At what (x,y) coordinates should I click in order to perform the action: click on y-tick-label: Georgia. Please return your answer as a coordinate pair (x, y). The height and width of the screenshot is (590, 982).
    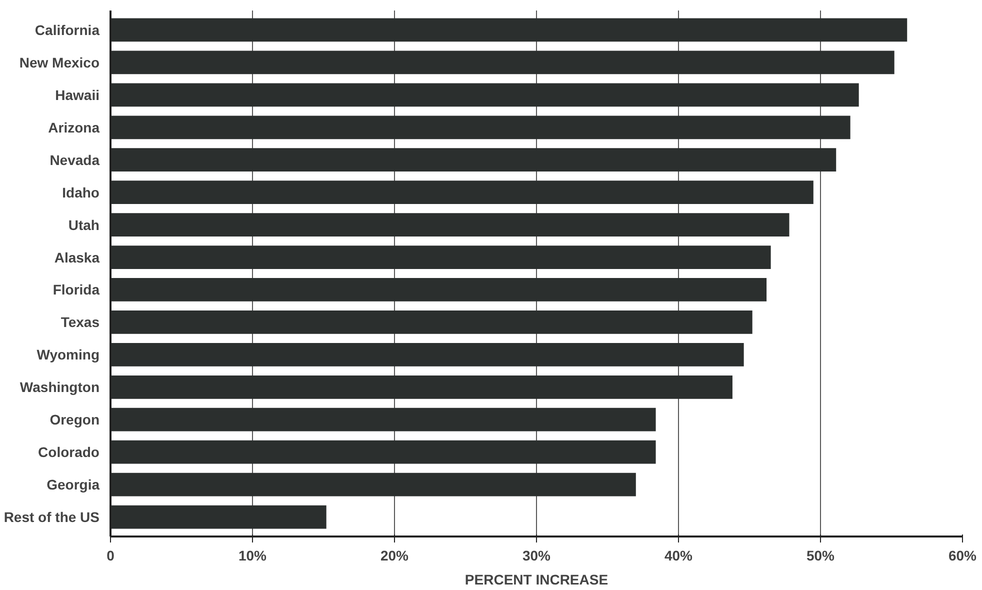
    Looking at the image, I should click on (73, 484).